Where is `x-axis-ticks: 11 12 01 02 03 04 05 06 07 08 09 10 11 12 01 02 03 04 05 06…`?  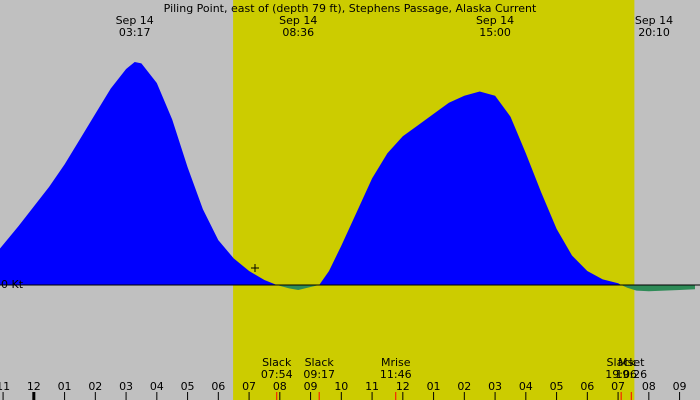
x-axis-ticks: 11 12 01 02 03 04 05 06 07 08 09 10 11 12 01 02 03 04 05 06… is located at coordinates (343, 390).